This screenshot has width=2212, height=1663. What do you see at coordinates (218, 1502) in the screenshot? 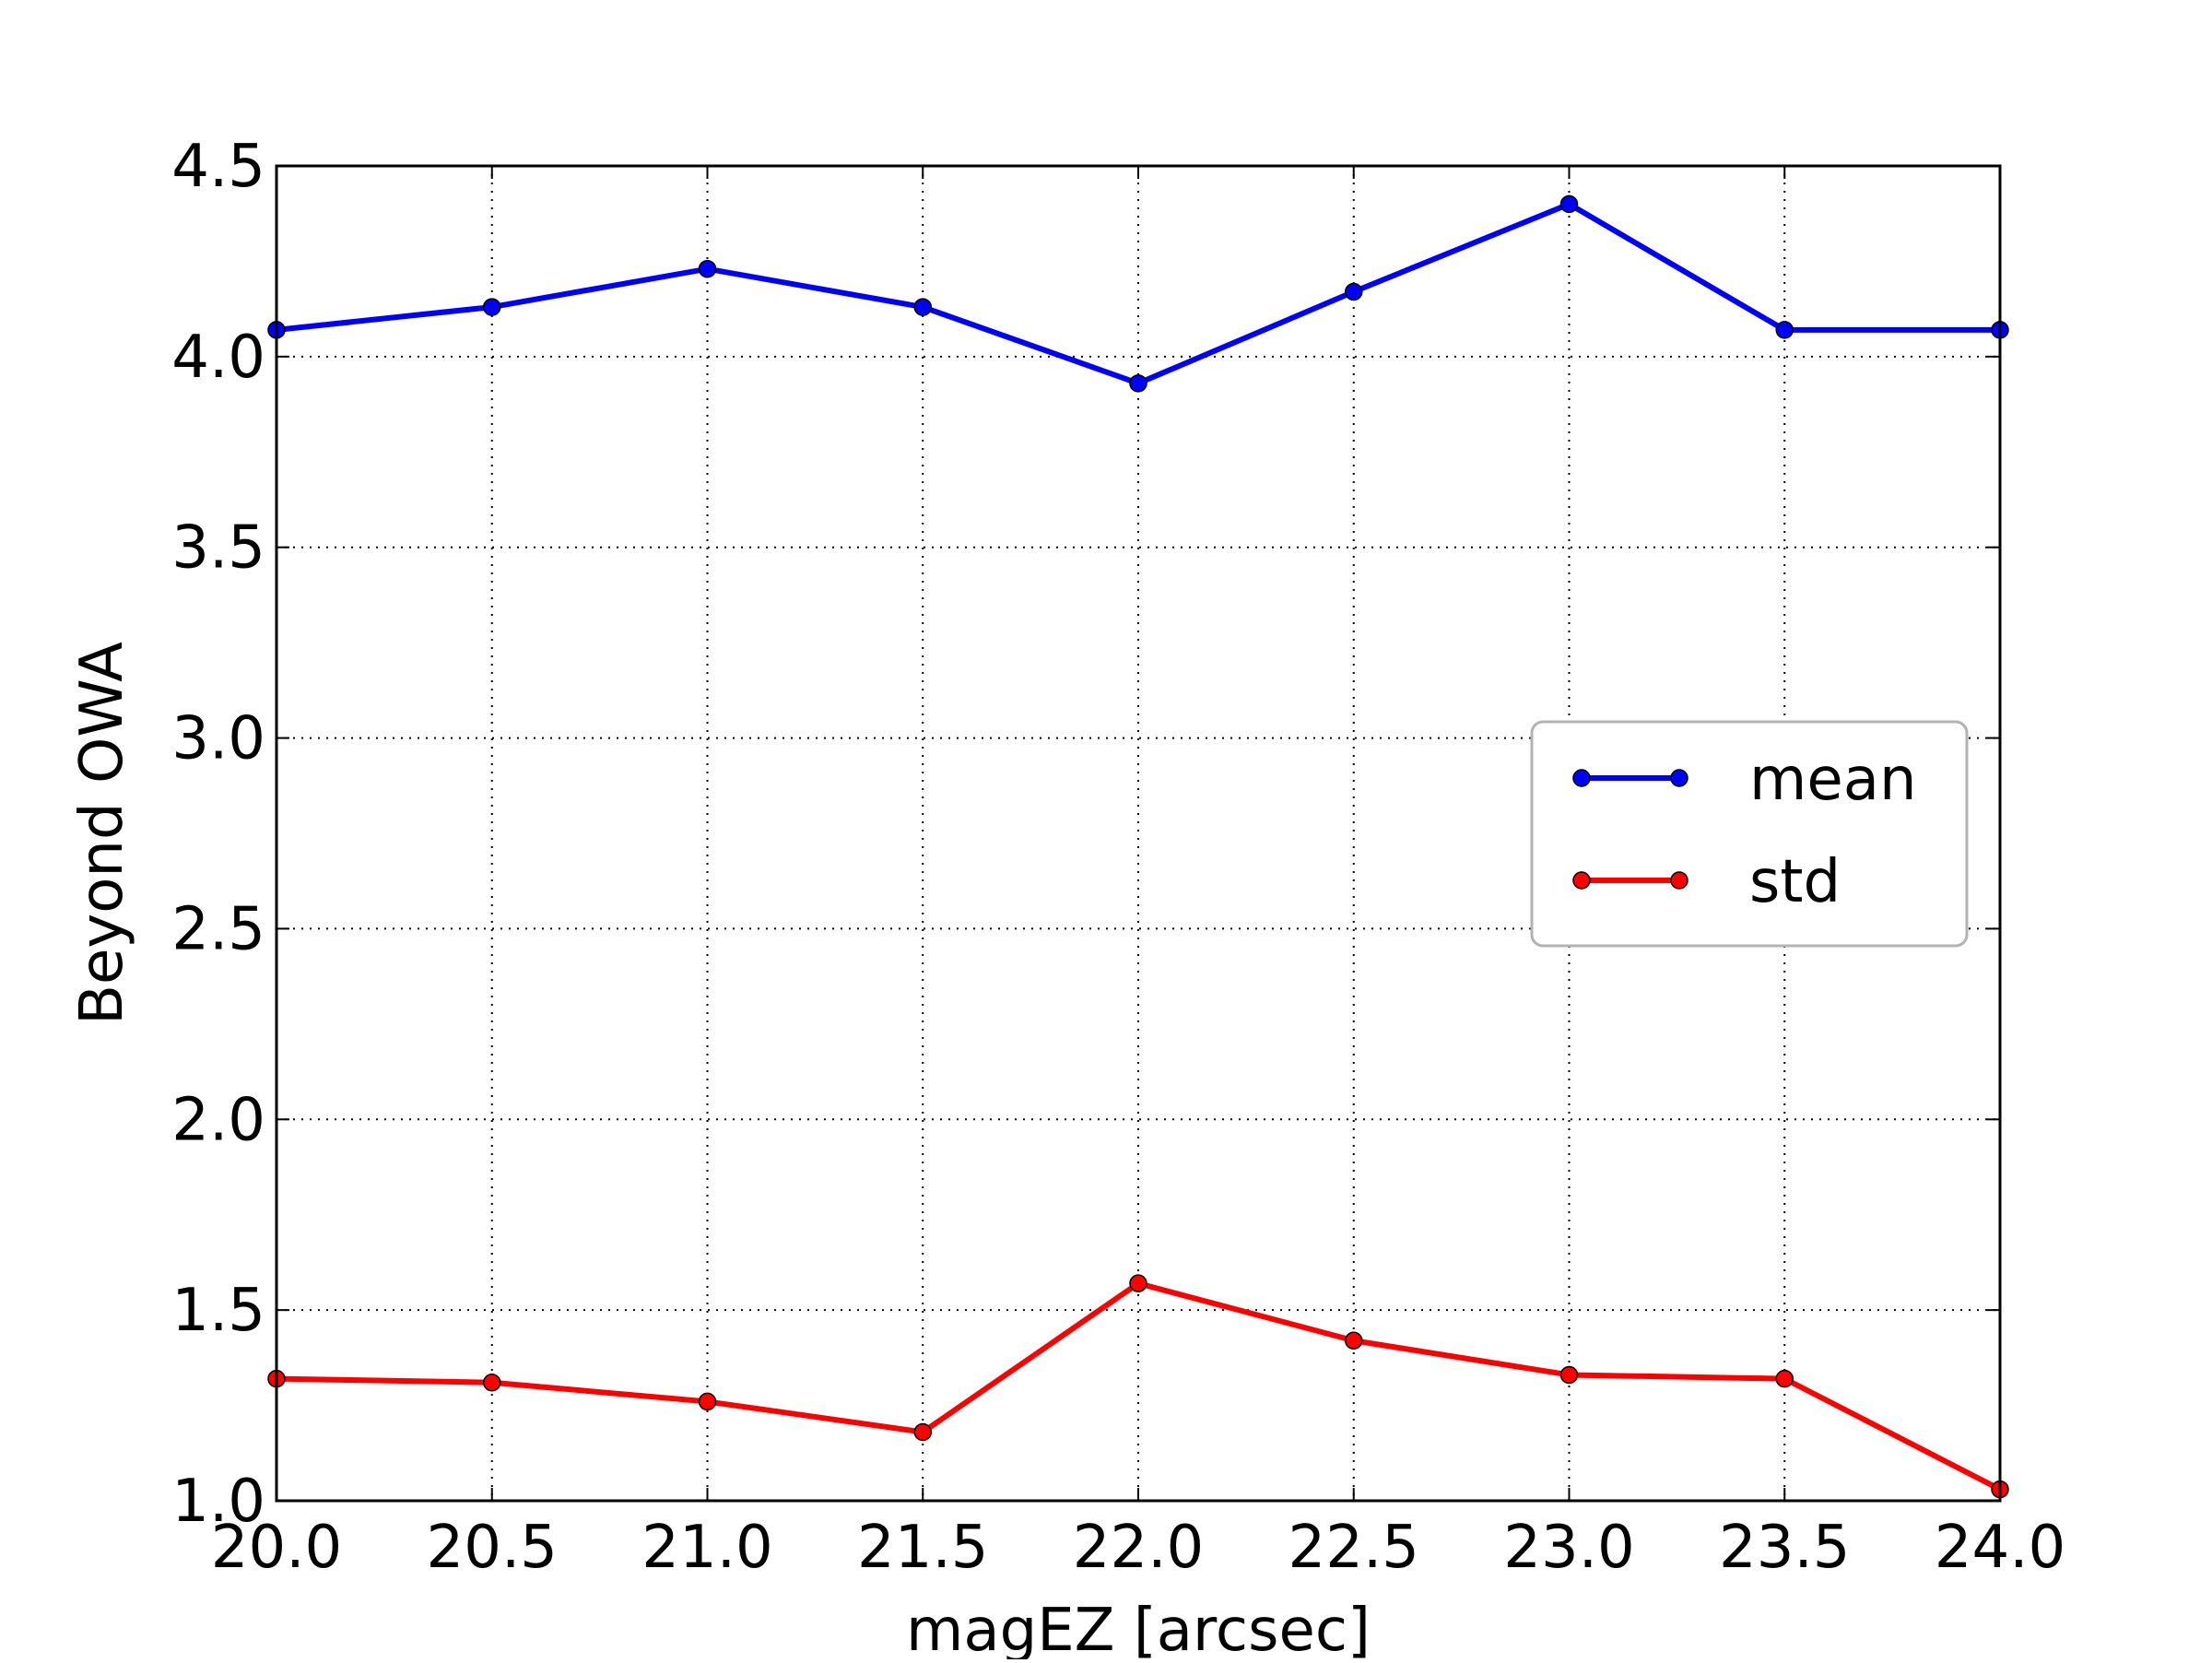
I see `y-tick-label: 1.0` at bounding box center [218, 1502].